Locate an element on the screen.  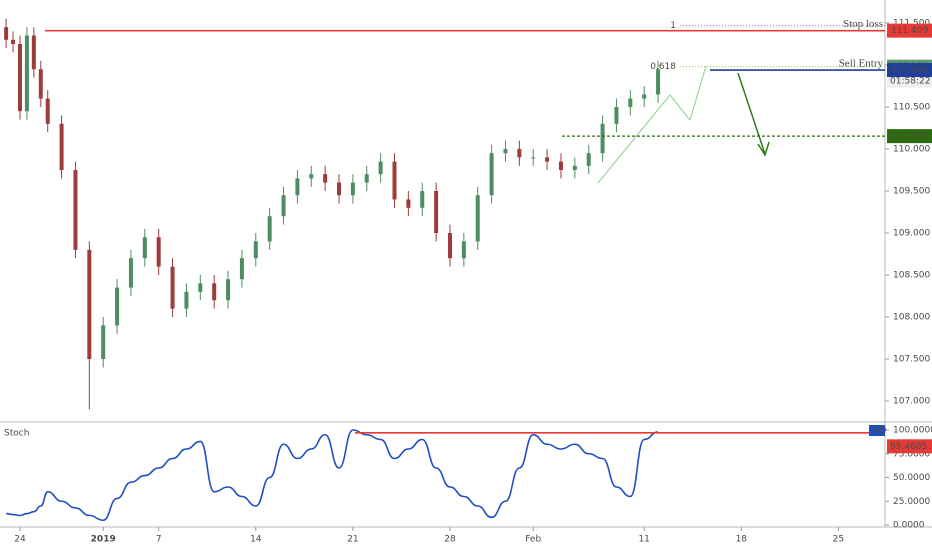
stoch-title: Stoch is located at coordinates (16, 434).